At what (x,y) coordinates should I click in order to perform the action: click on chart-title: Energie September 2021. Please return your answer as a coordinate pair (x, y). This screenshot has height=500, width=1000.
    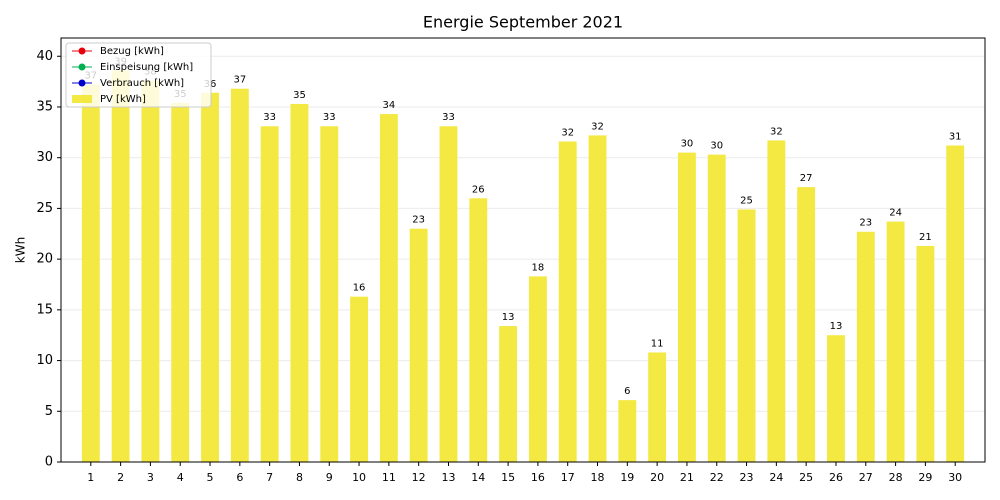
    Looking at the image, I should click on (523, 22).